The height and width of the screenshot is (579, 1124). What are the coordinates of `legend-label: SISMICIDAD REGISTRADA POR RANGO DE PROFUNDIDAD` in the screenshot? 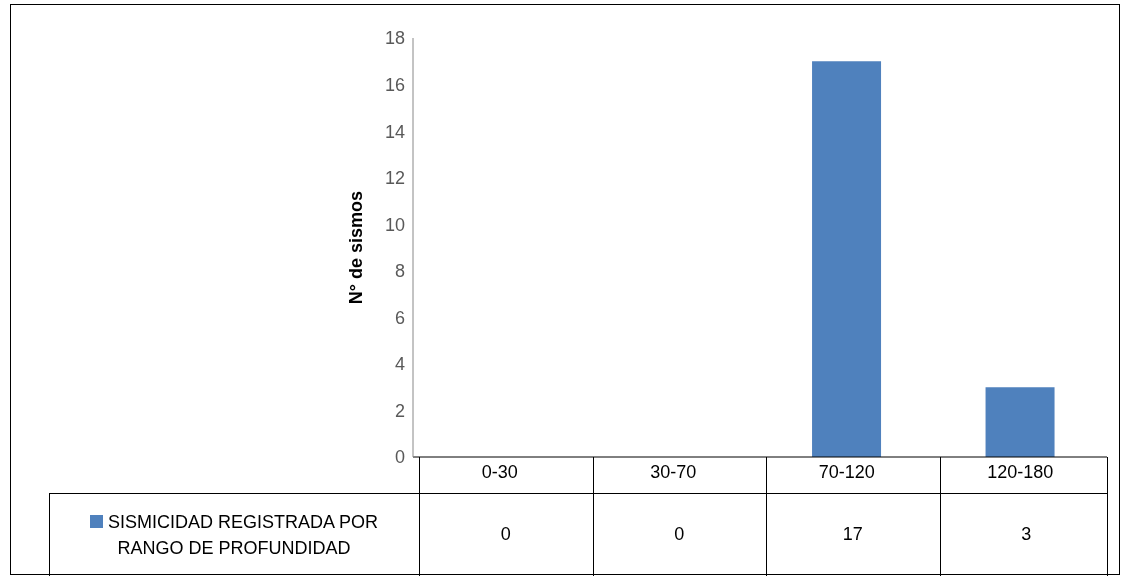 It's located at (243, 534).